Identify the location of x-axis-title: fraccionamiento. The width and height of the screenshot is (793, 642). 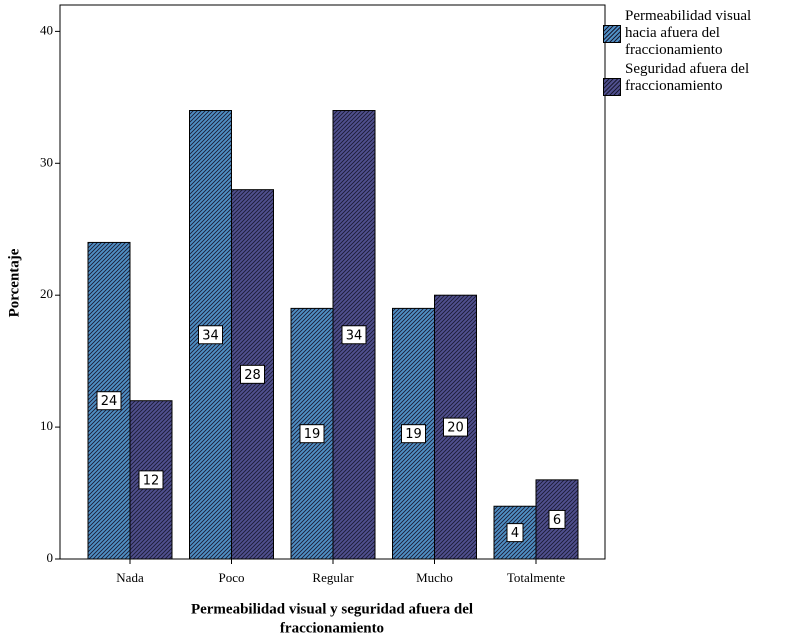
(332, 628).